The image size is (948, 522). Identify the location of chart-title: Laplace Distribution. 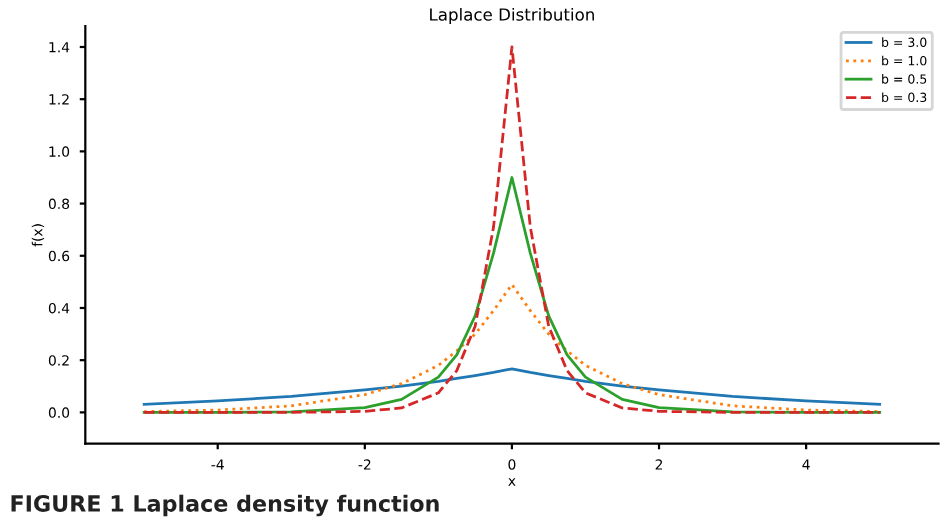
(512, 16).